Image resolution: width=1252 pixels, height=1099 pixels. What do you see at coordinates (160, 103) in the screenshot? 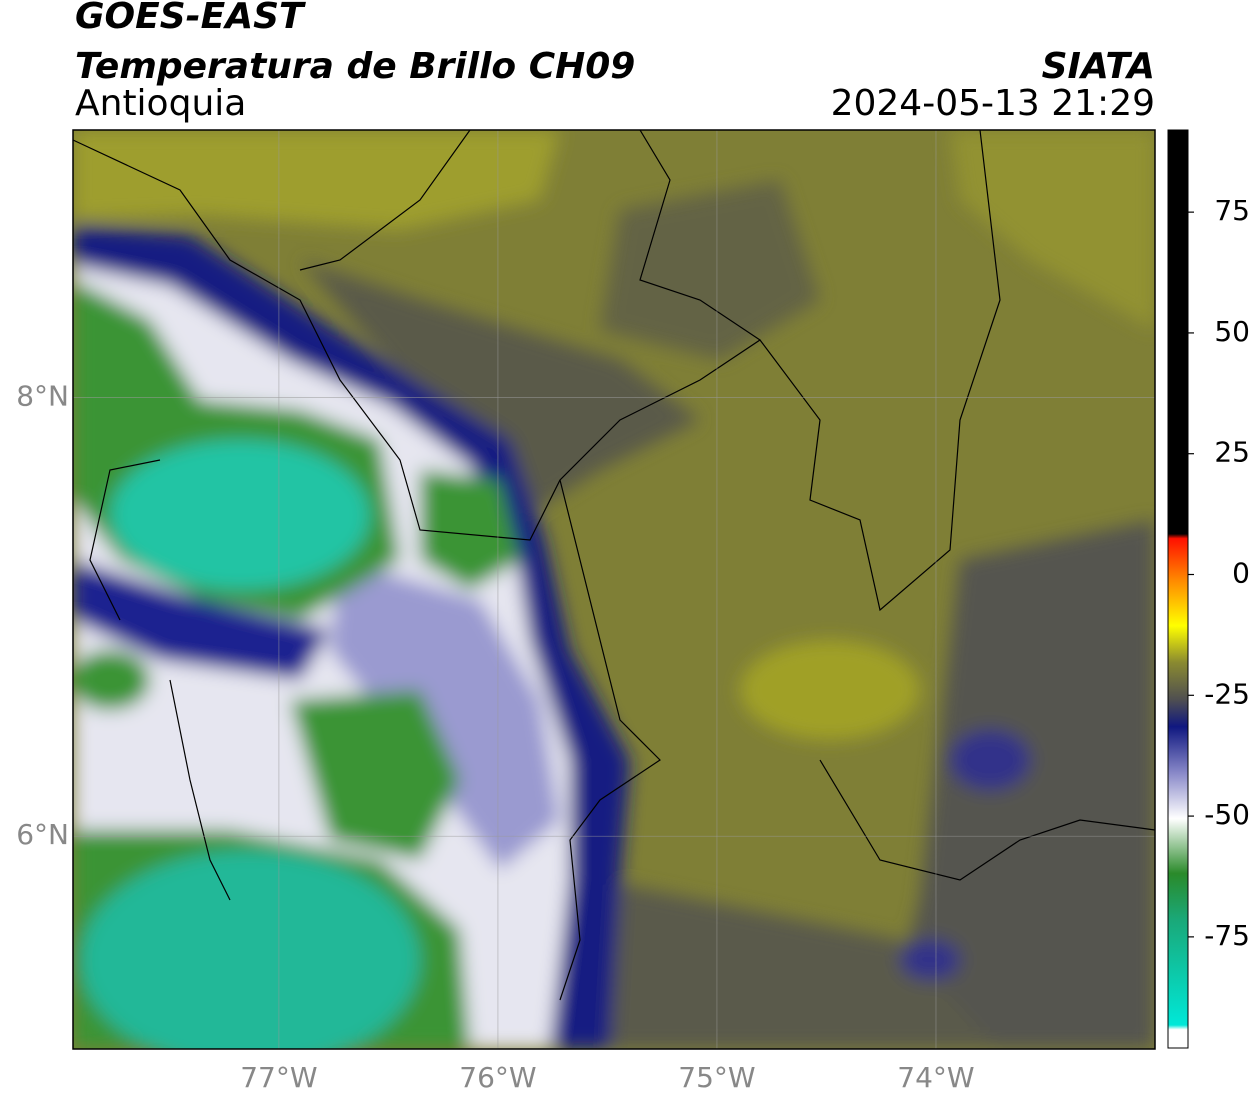
I see `region: Antioquia` at bounding box center [160, 103].